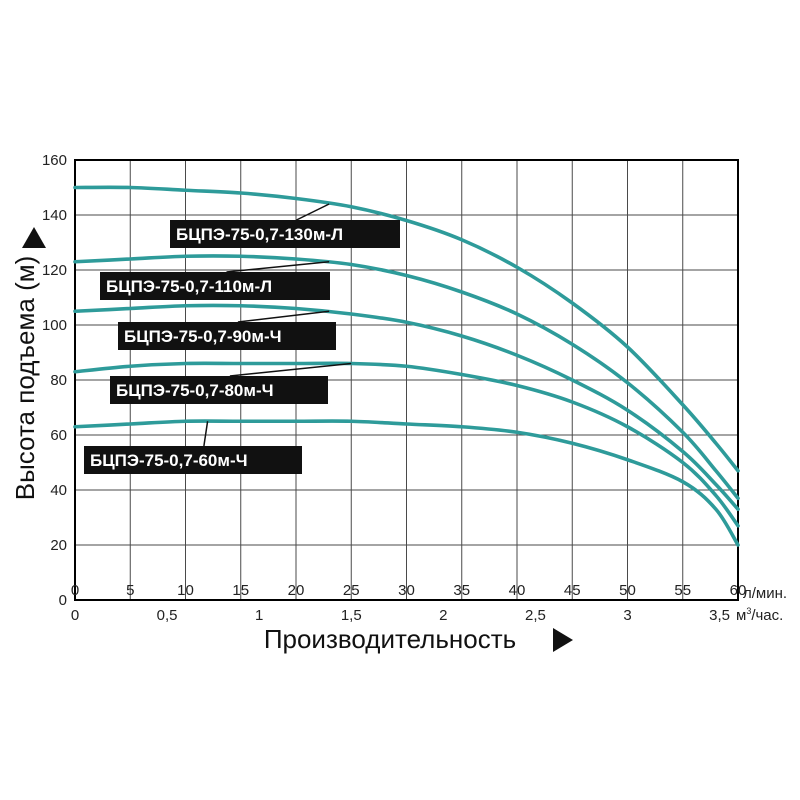 This screenshot has height=800, width=800. Describe the element at coordinates (195, 390) in the screenshot. I see `series-label-text: БЦПЭ-75-0,7-80м-Ч` at that location.